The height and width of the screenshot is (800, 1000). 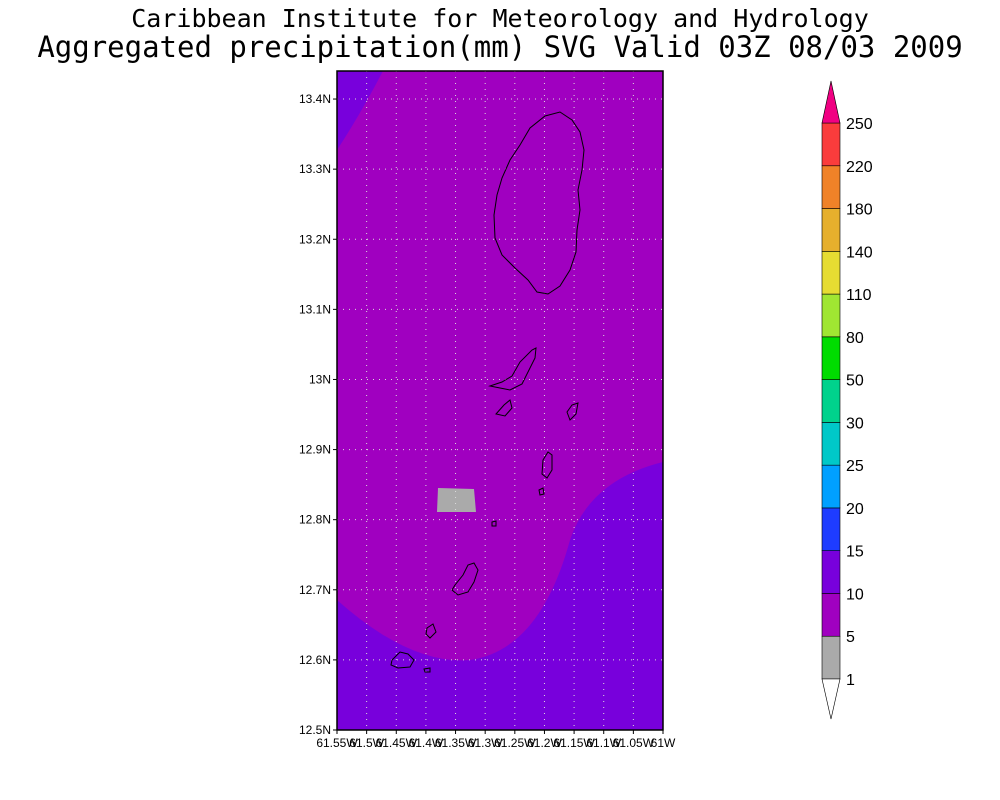 I want to click on lon-tick-label: 61.1W, so click(x=603, y=743).